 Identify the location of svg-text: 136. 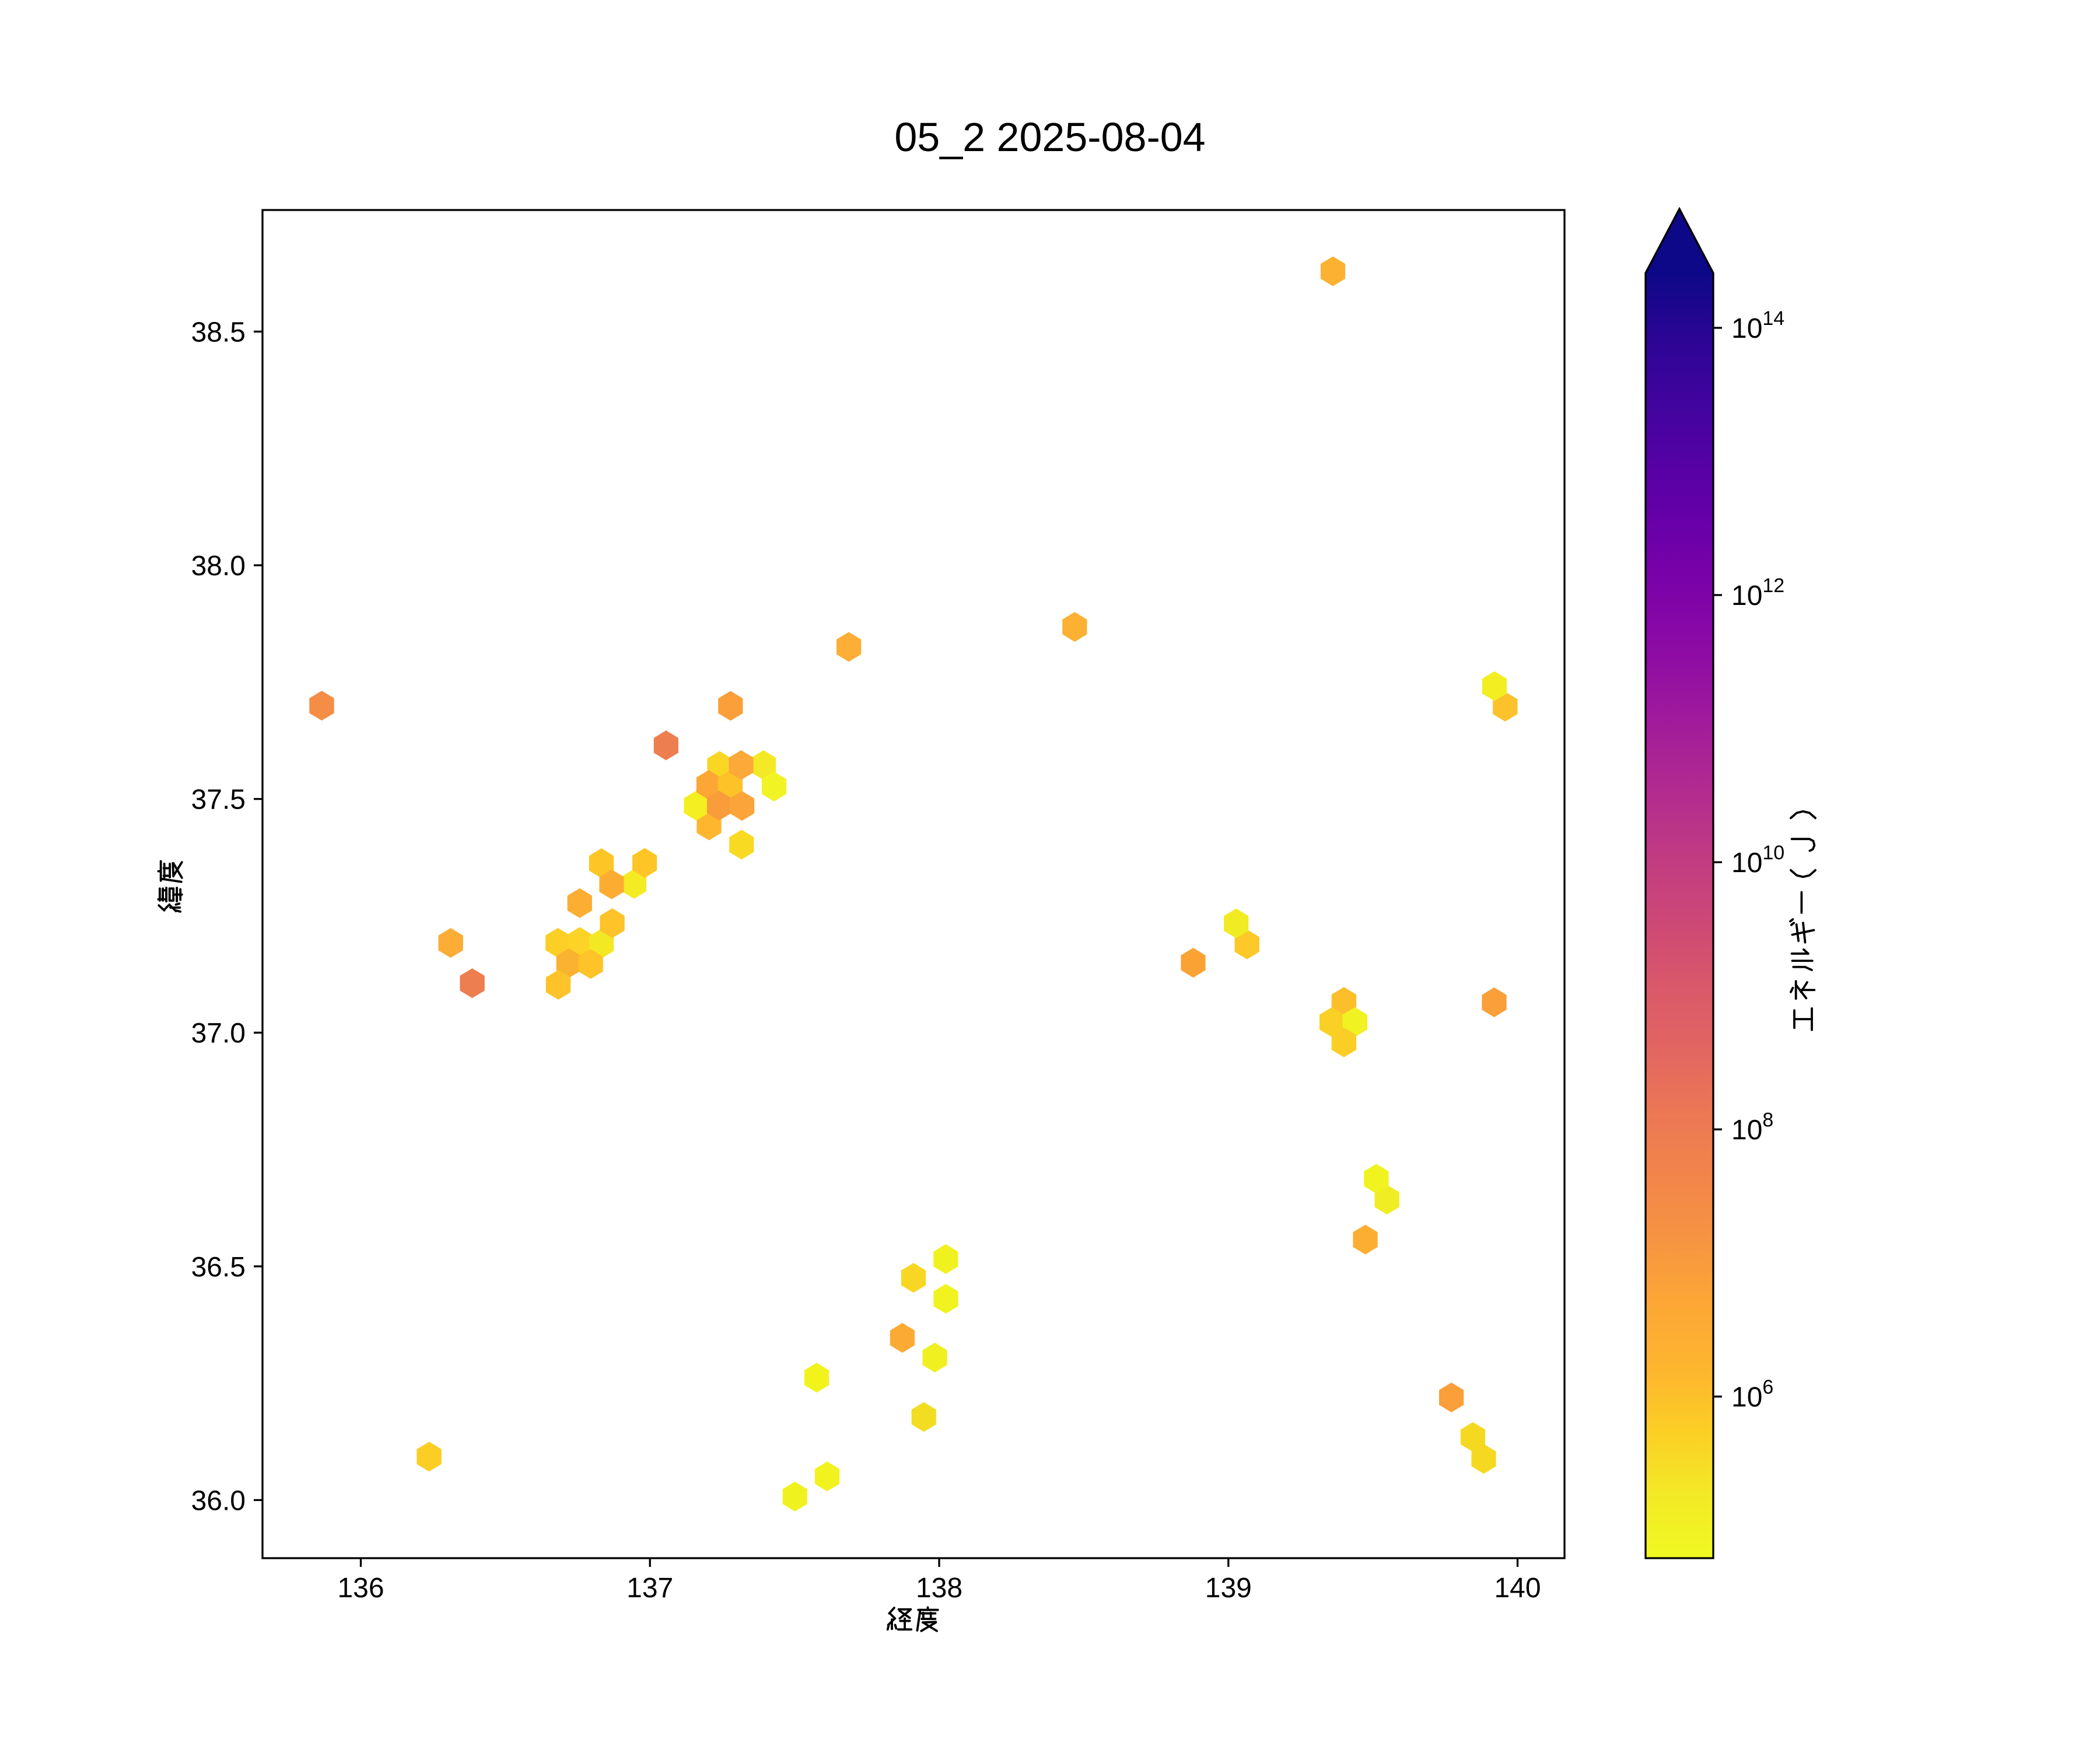
(360, 1588).